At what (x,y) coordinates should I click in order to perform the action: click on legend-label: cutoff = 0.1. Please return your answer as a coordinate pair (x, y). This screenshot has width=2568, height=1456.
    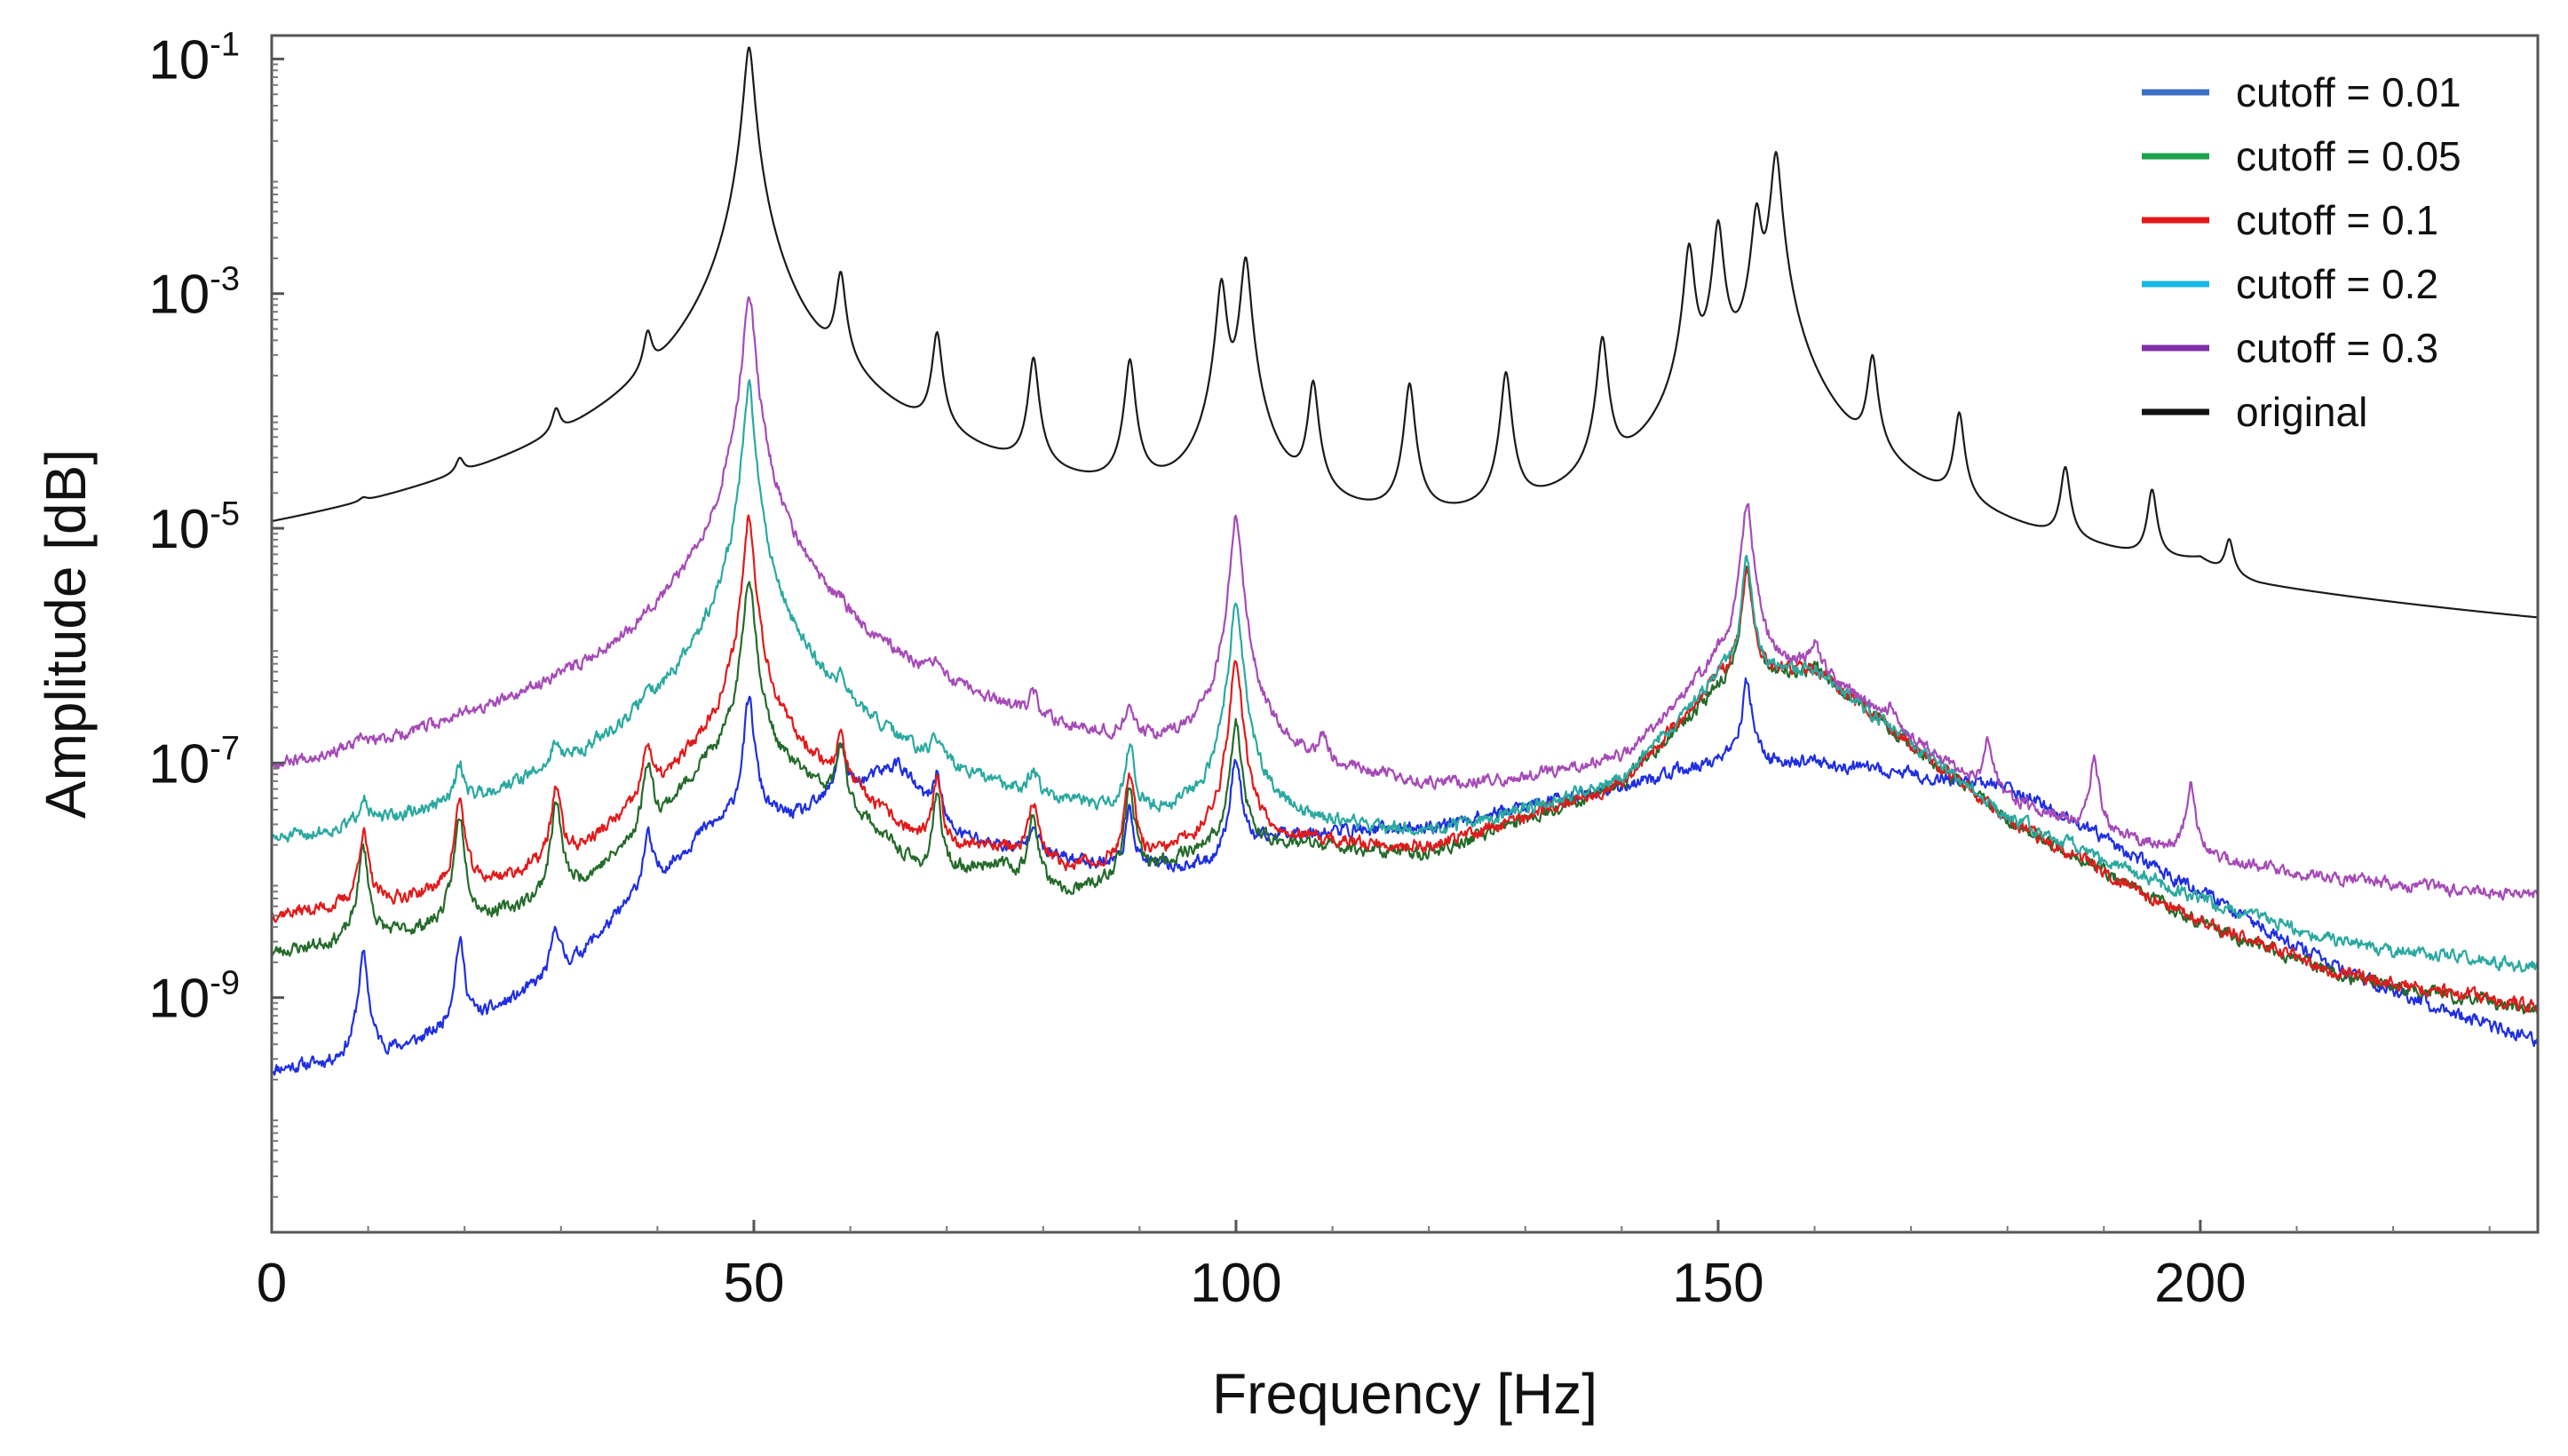
    Looking at the image, I should click on (2337, 220).